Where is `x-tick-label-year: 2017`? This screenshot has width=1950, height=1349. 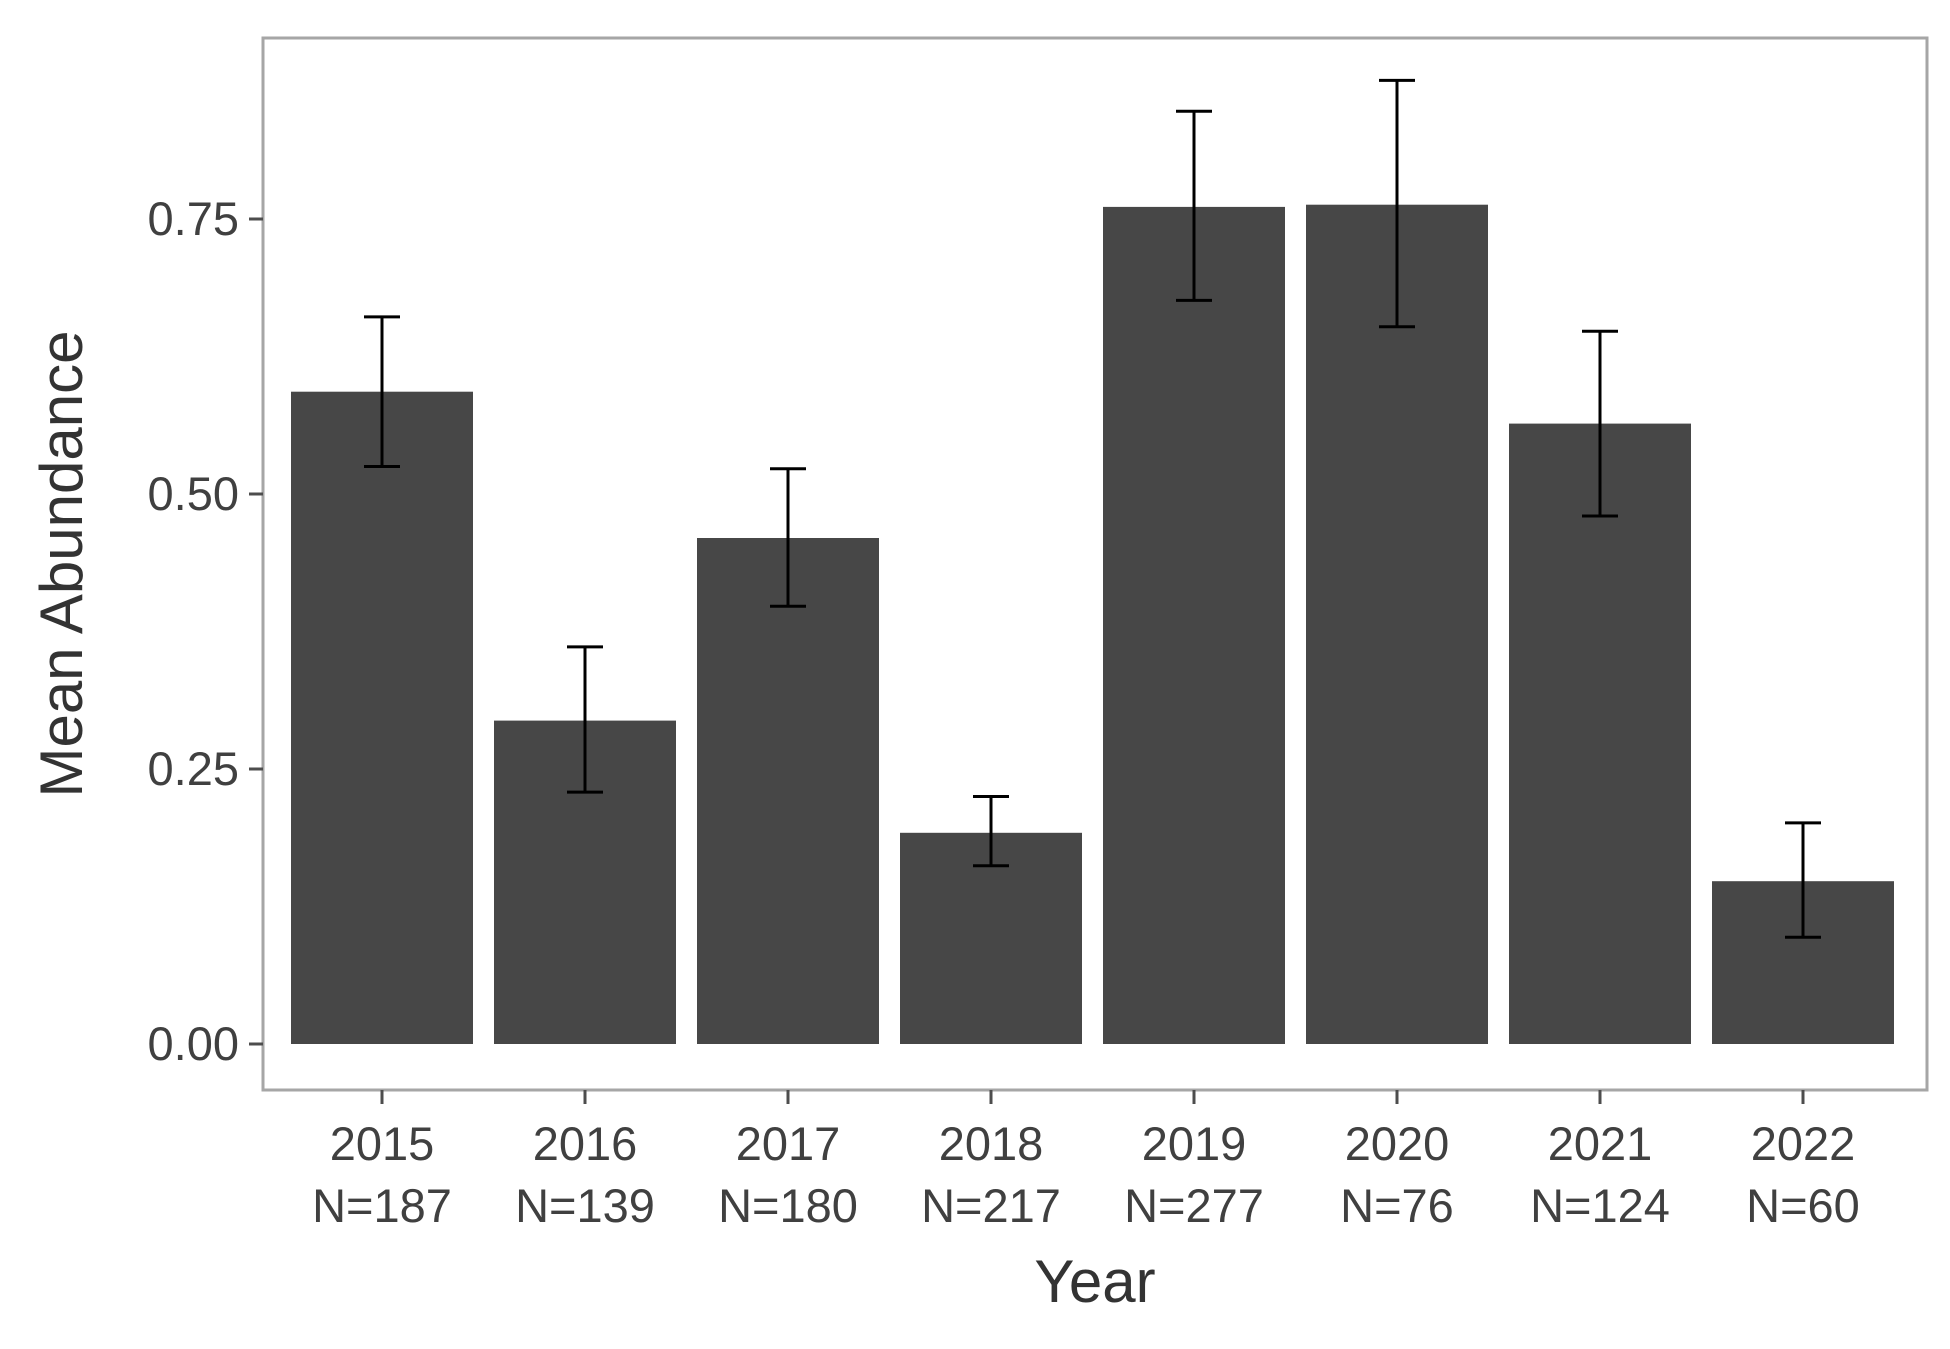
x-tick-label-year: 2017 is located at coordinates (788, 1143).